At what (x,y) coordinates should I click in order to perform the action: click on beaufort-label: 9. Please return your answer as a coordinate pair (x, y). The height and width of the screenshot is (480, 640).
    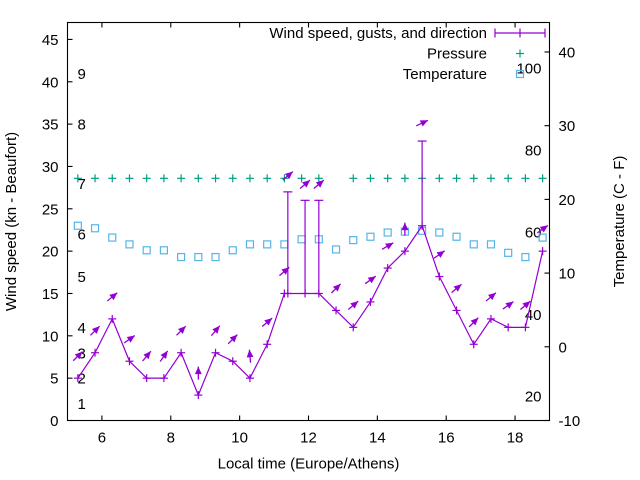
    Looking at the image, I should click on (82, 74).